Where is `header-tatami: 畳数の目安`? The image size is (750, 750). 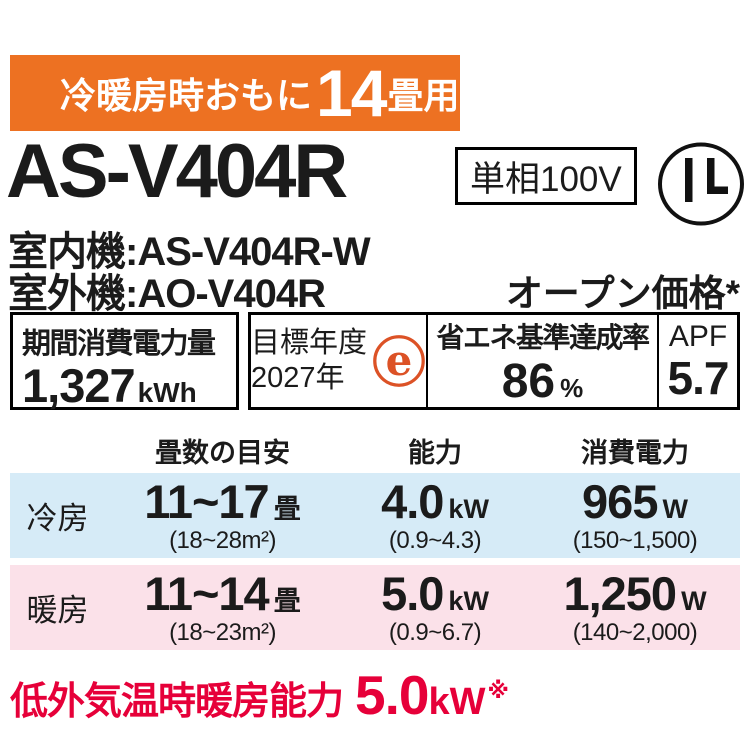
header-tatami: 畳数の目安 is located at coordinates (222, 452).